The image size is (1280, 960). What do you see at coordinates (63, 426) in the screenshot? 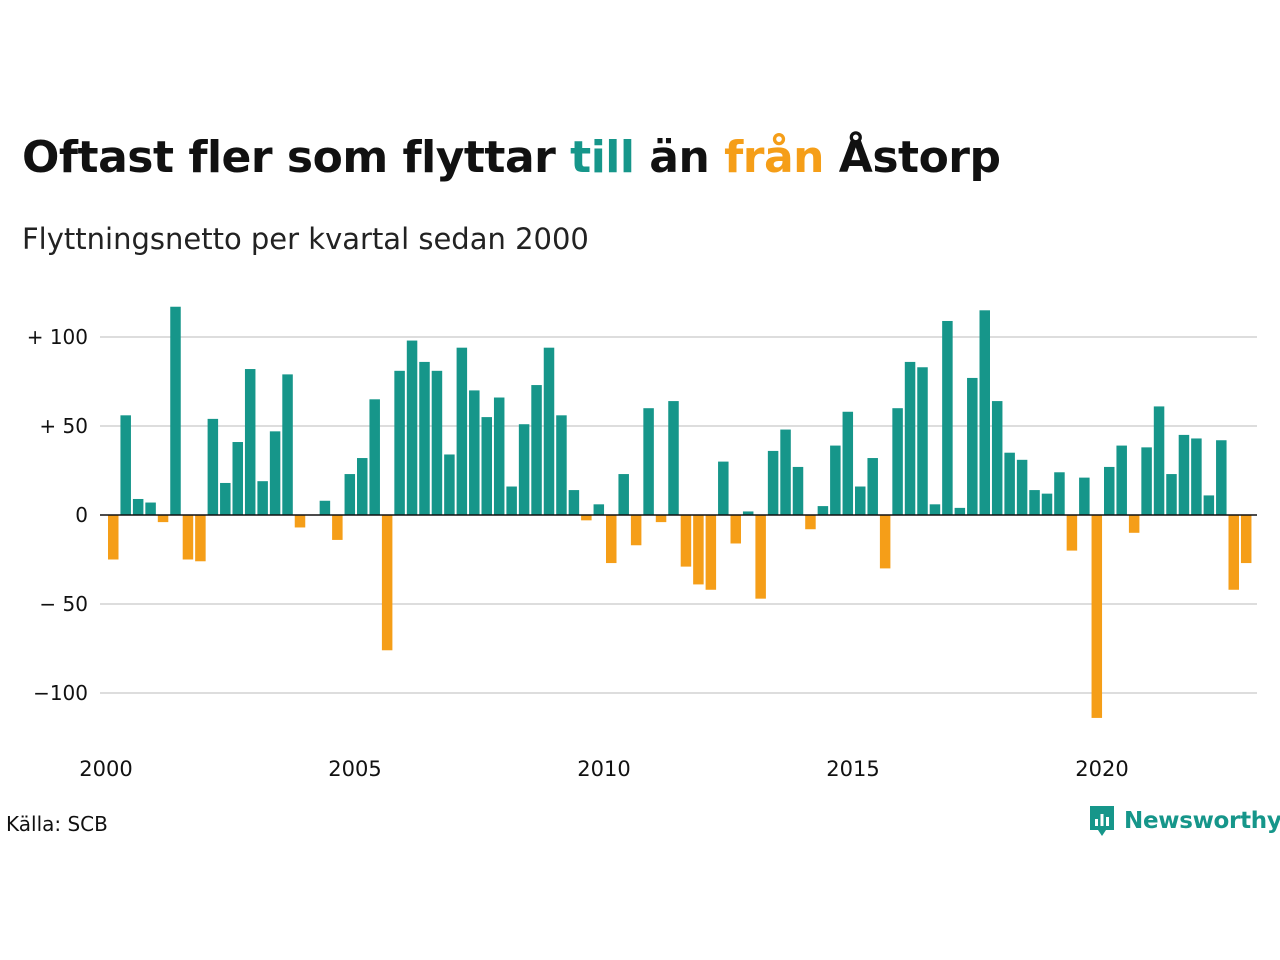
I see `y-tick-label: + 50` at bounding box center [63, 426].